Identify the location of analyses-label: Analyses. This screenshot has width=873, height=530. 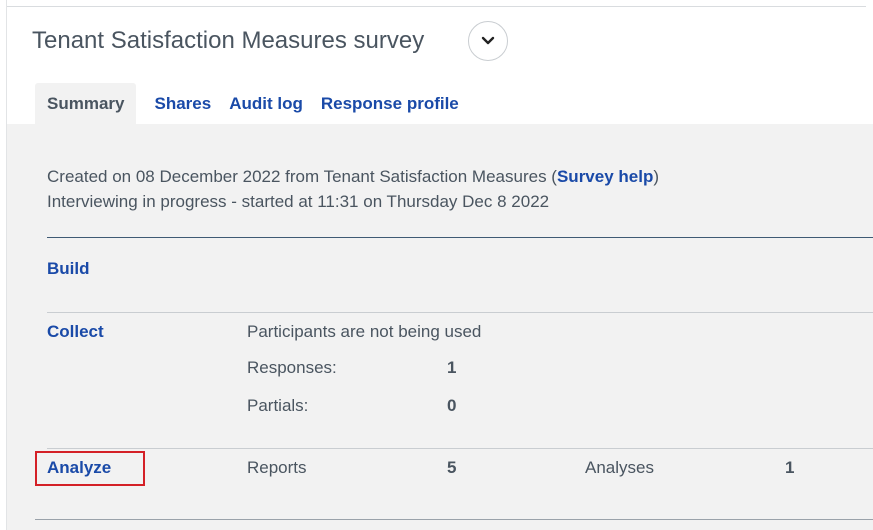
(619, 467).